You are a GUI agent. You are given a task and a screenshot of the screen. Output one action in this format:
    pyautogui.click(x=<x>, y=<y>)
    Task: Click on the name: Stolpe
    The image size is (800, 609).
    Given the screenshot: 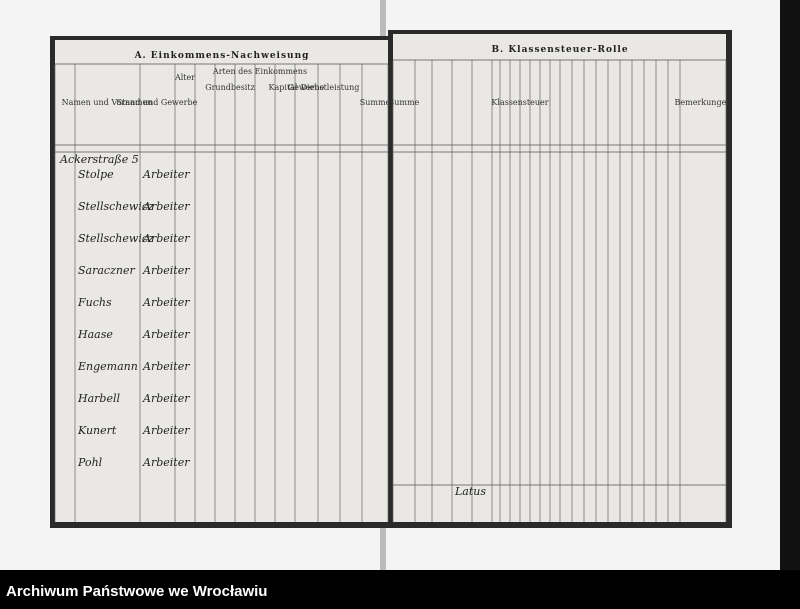 What is the action you would take?
    pyautogui.click(x=96, y=174)
    